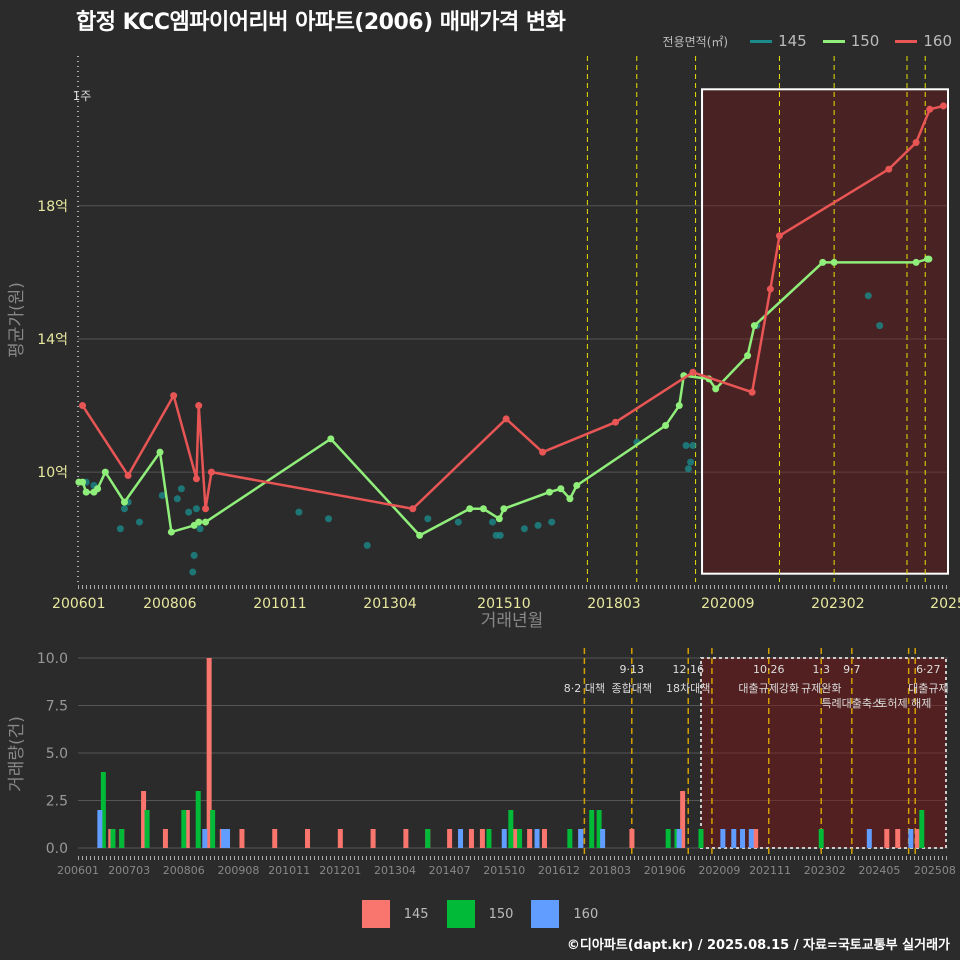  Describe the element at coordinates (57, 802) in the screenshot. I see `volume-ytick-label: 2.5` at that location.